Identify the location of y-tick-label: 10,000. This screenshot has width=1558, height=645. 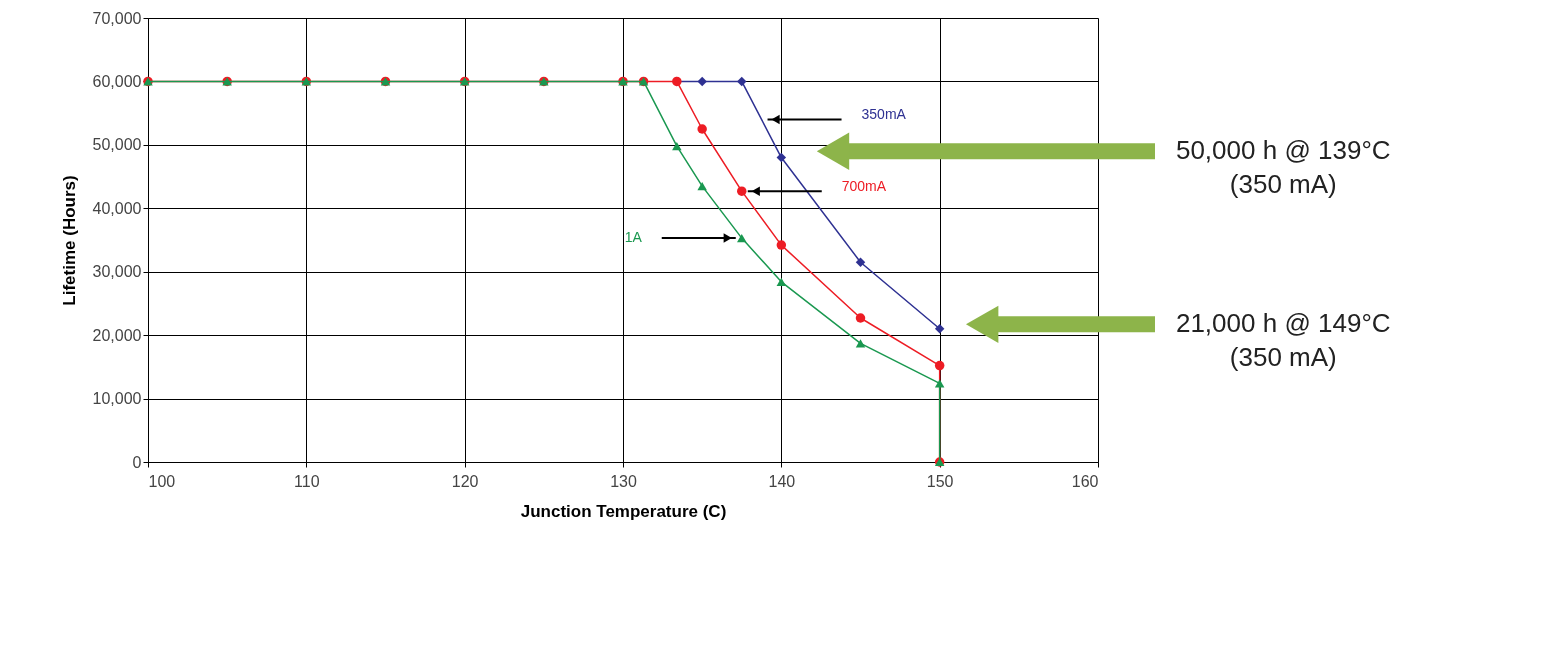
(117, 399).